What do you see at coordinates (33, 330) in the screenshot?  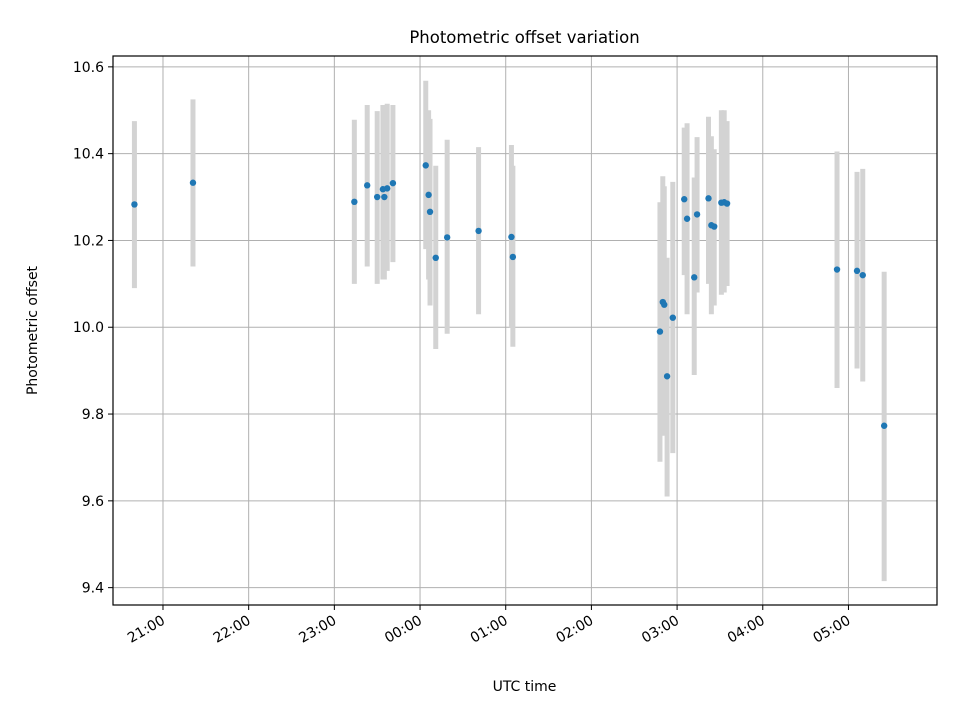 I see `y-axis-label: Photometric offset` at bounding box center [33, 330].